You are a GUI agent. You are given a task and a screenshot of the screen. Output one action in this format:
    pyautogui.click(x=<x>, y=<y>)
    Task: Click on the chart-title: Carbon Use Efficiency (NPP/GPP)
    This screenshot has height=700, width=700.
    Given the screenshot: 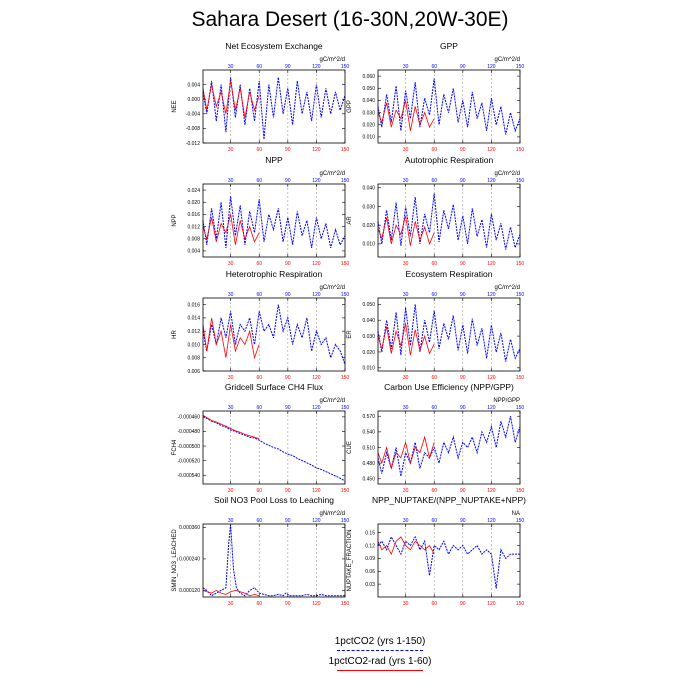 What is the action you would take?
    pyautogui.click(x=449, y=387)
    